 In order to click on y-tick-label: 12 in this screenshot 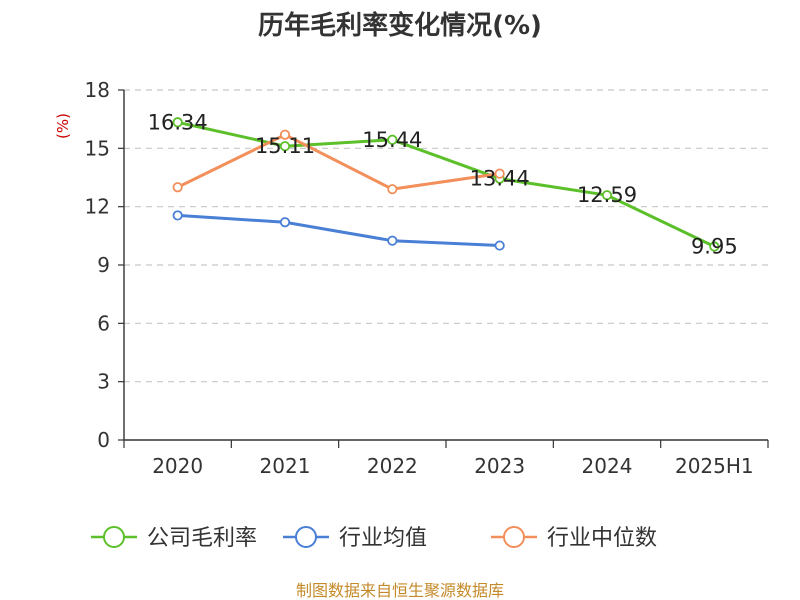, I will do `click(97, 207)`.